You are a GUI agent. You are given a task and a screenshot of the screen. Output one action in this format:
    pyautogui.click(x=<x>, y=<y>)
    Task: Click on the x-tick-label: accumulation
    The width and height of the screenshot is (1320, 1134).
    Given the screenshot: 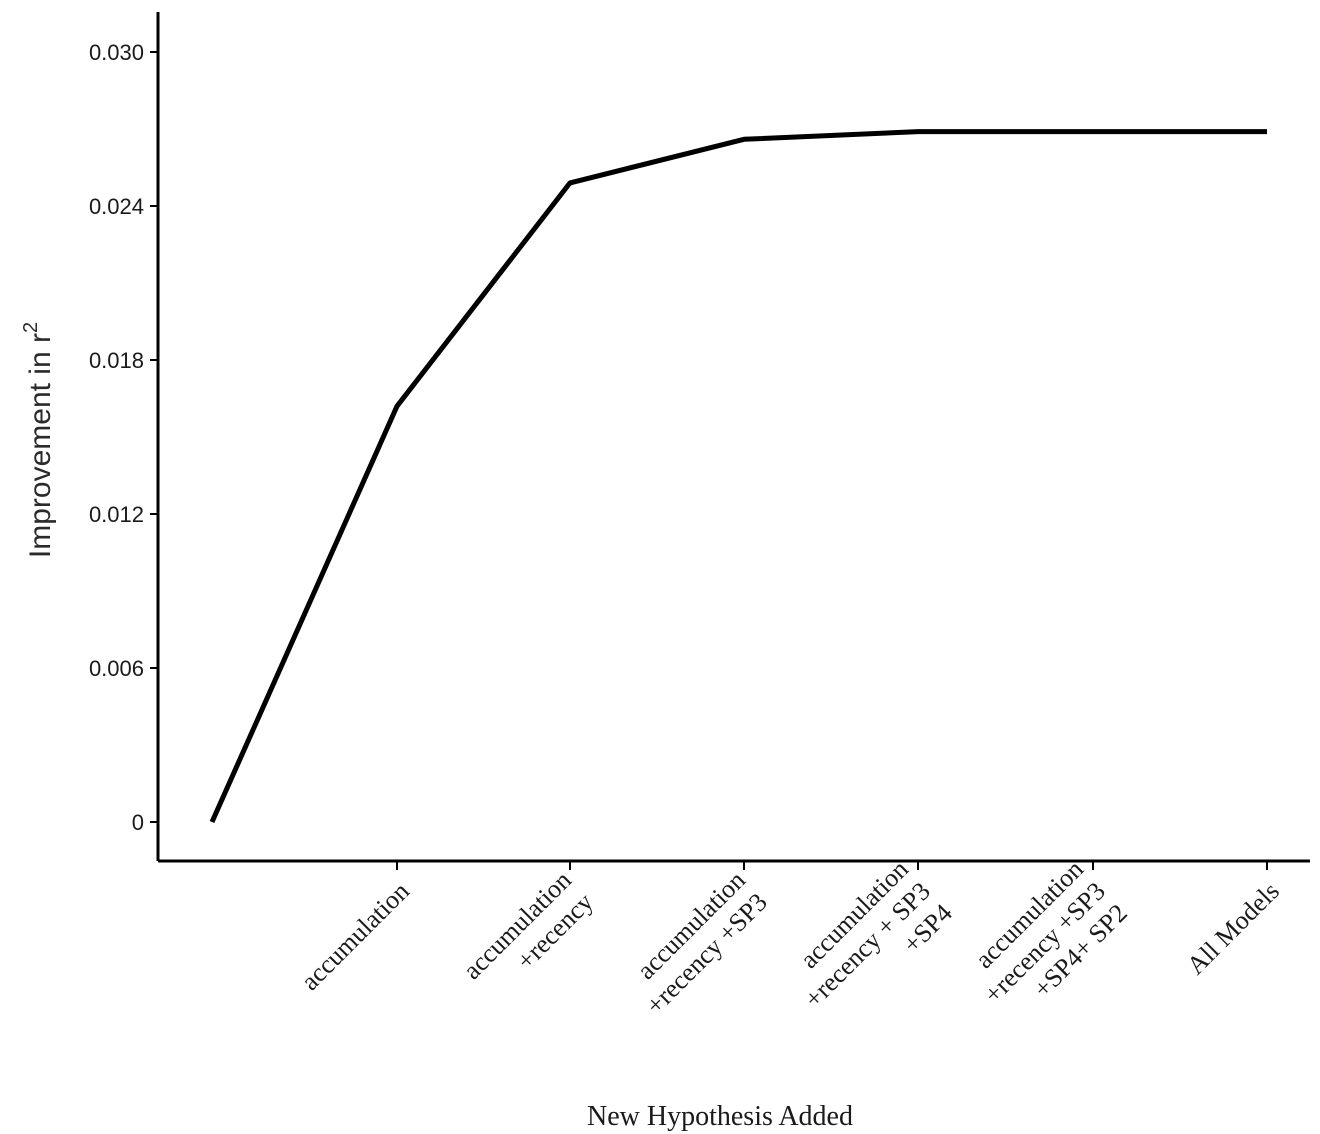 What is the action you would take?
    pyautogui.click(x=355, y=936)
    